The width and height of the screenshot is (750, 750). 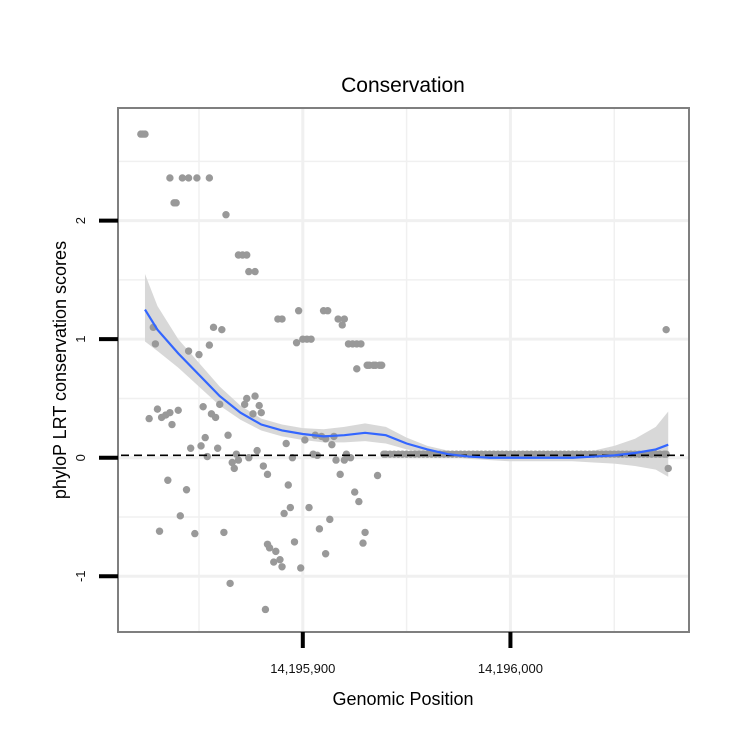 I want to click on chart-title: Conservation, so click(x=403, y=85).